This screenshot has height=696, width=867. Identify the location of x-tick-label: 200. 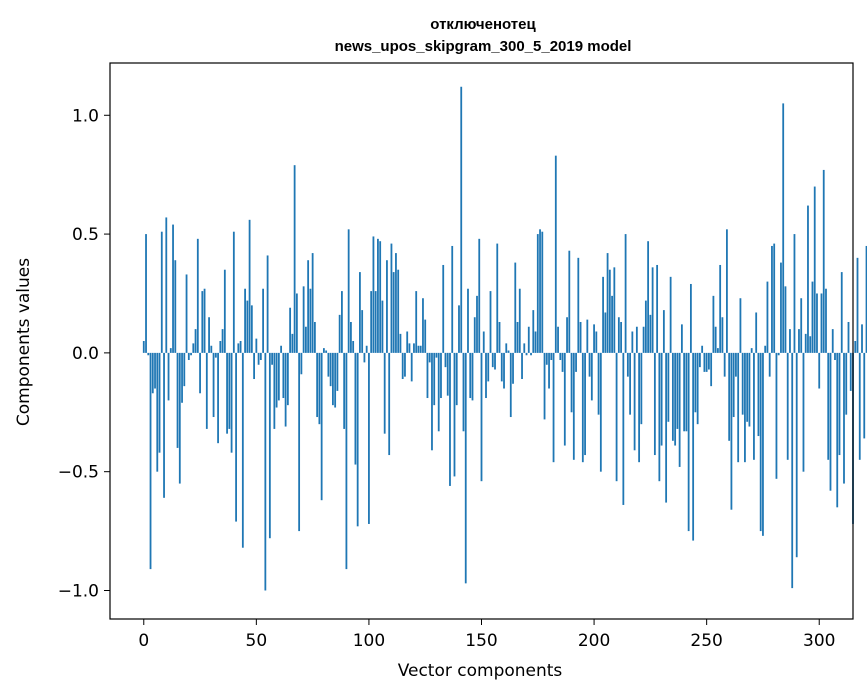
(594, 641).